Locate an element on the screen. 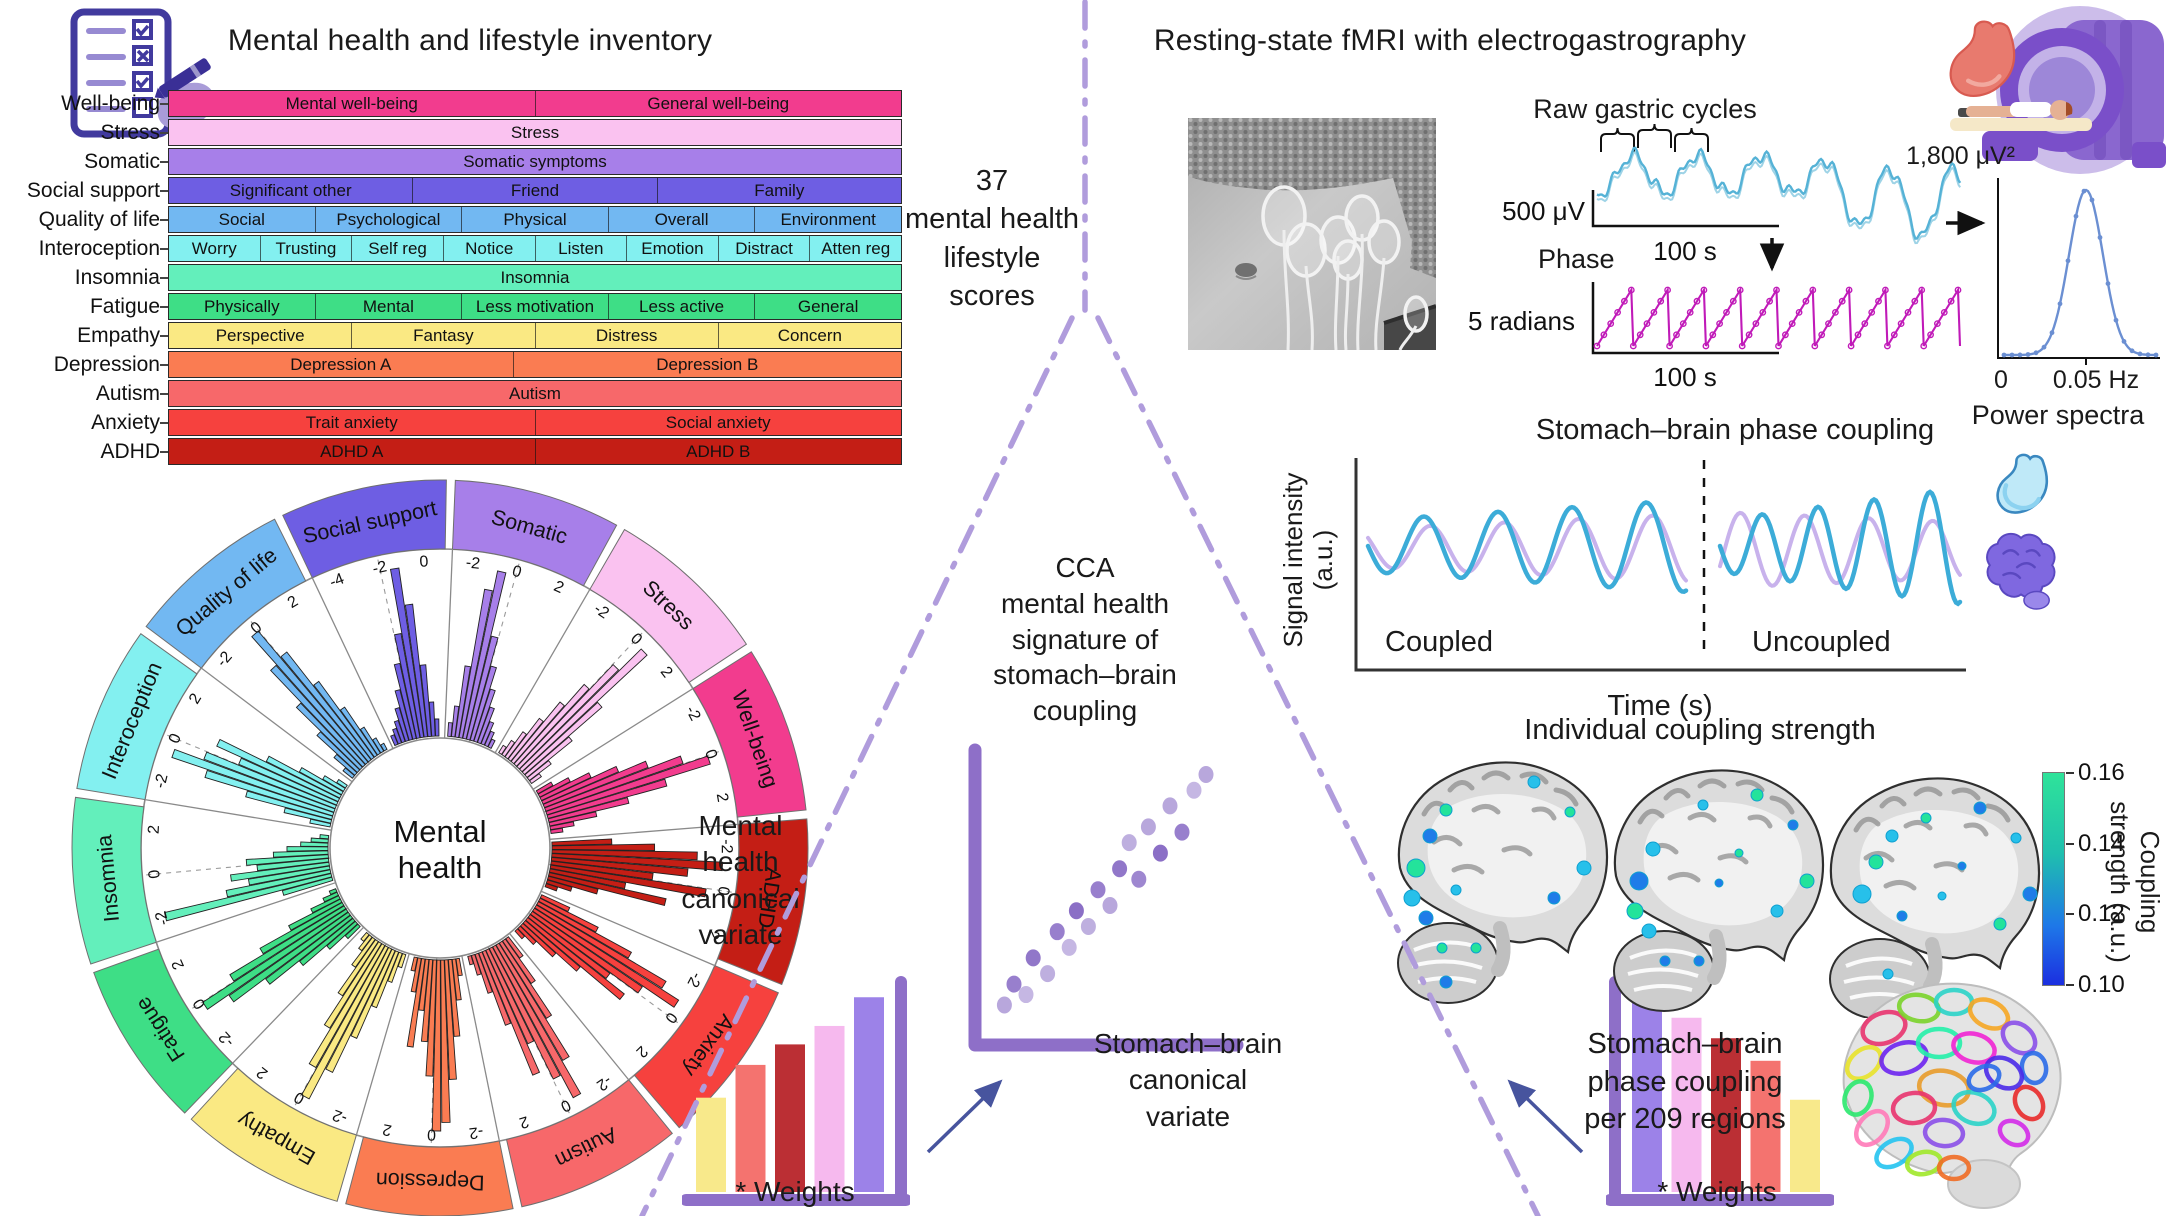 The image size is (2166, 1216). inventory-row: Somatic Somatic symptoms is located at coordinates (456, 161).